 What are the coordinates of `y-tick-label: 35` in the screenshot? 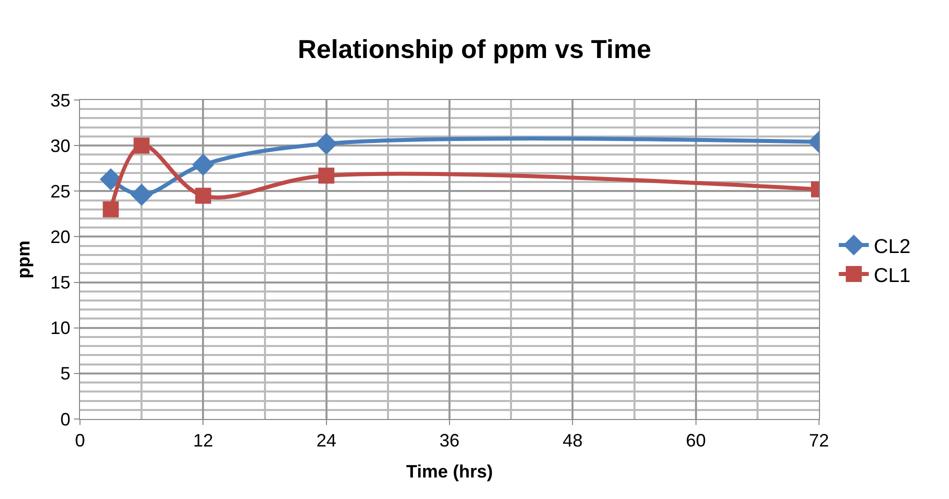 It's located at (60, 100).